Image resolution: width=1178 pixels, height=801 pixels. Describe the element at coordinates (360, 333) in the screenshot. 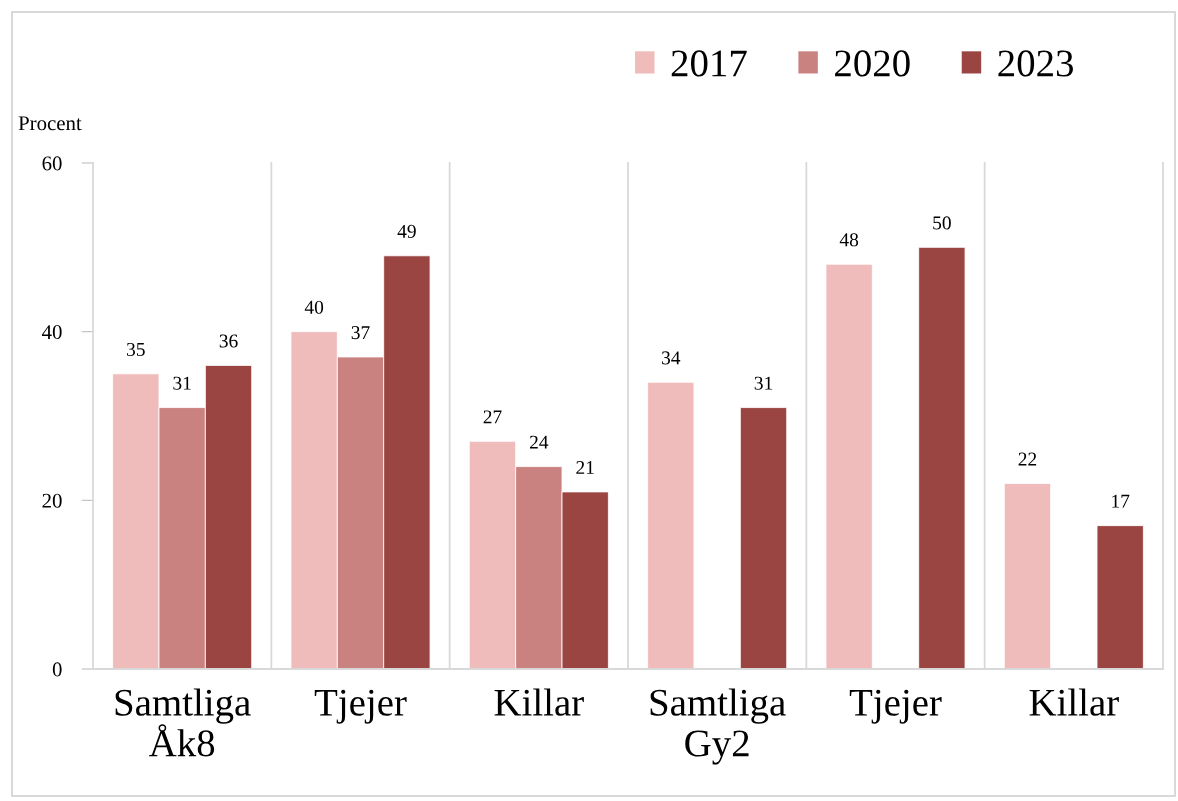

I see `data-label: 37` at that location.